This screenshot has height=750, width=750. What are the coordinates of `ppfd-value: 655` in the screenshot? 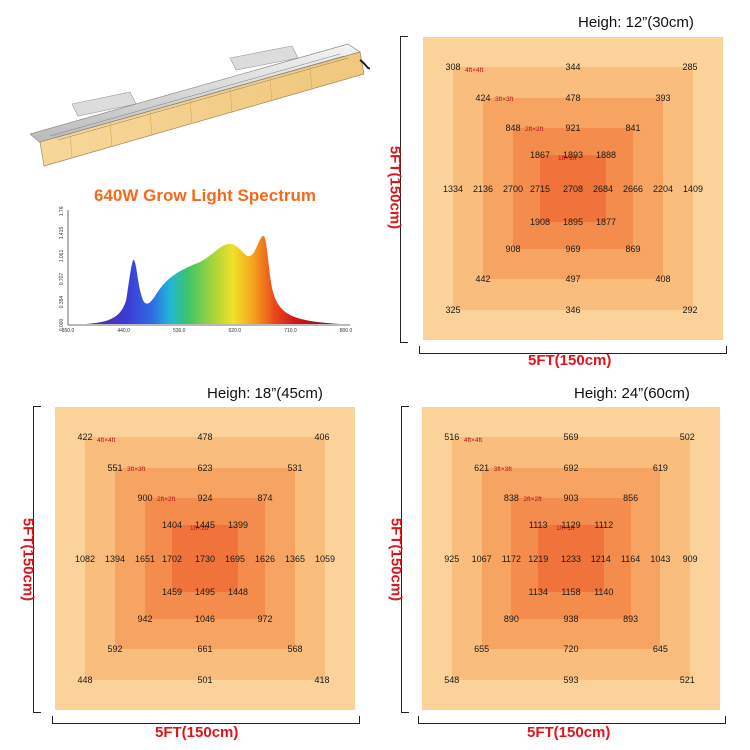 It's located at (482, 649).